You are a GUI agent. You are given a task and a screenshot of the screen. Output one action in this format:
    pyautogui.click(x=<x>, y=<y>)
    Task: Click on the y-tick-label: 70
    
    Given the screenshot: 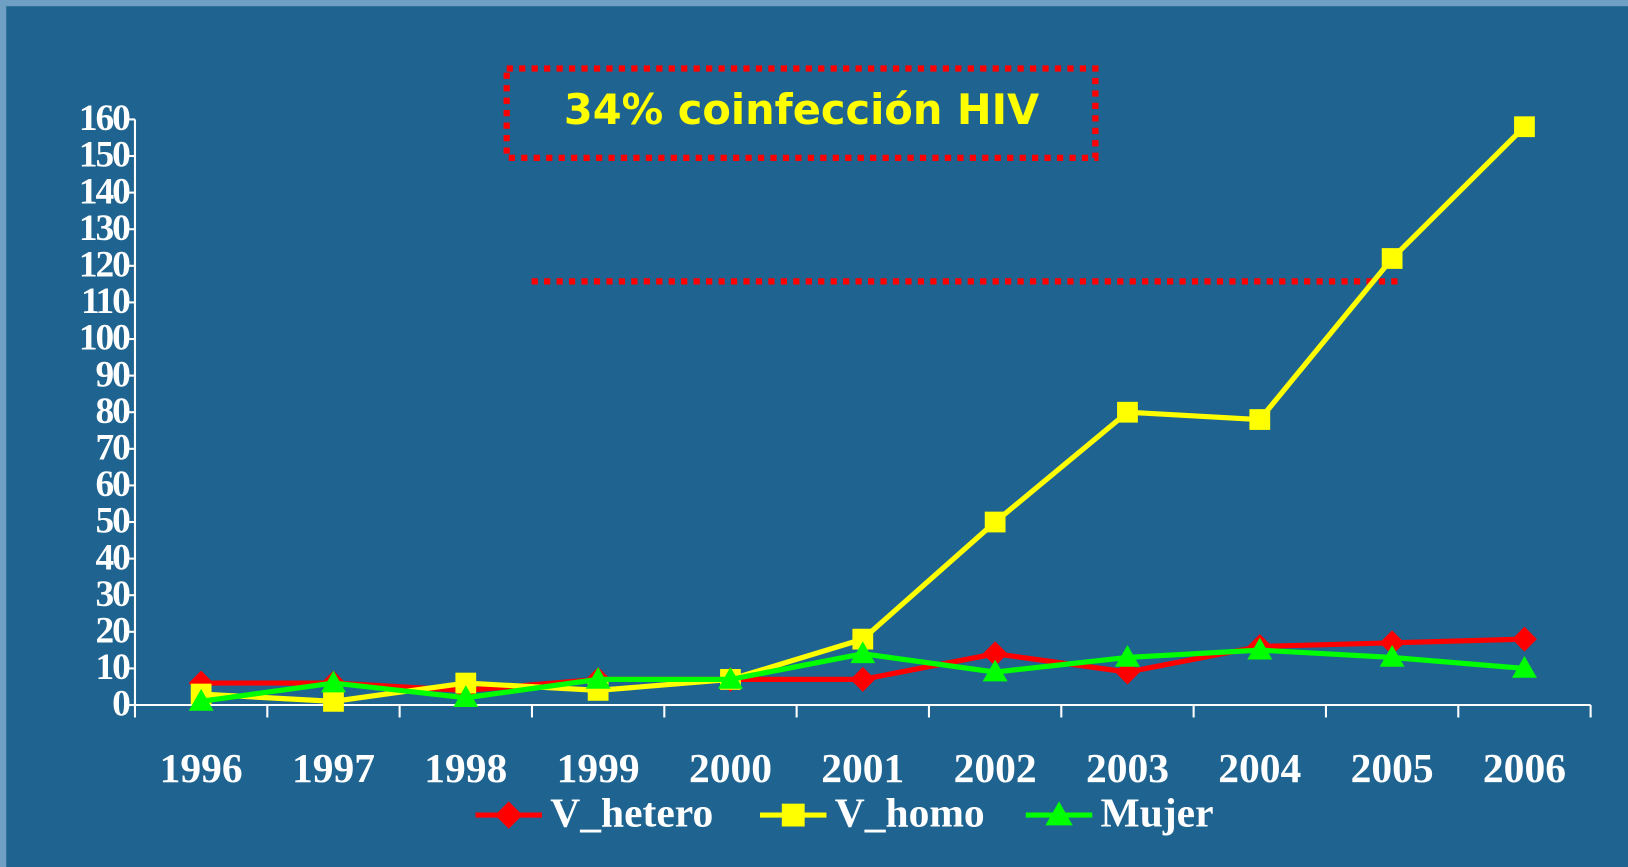 What is the action you would take?
    pyautogui.click(x=113, y=447)
    